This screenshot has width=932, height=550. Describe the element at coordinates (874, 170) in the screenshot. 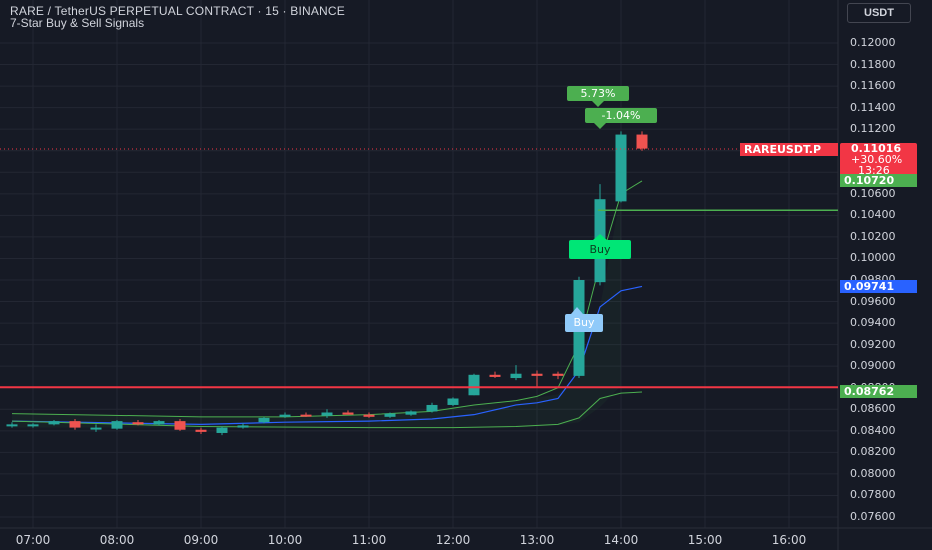

I see `bar-countdown: 13:26` at that location.